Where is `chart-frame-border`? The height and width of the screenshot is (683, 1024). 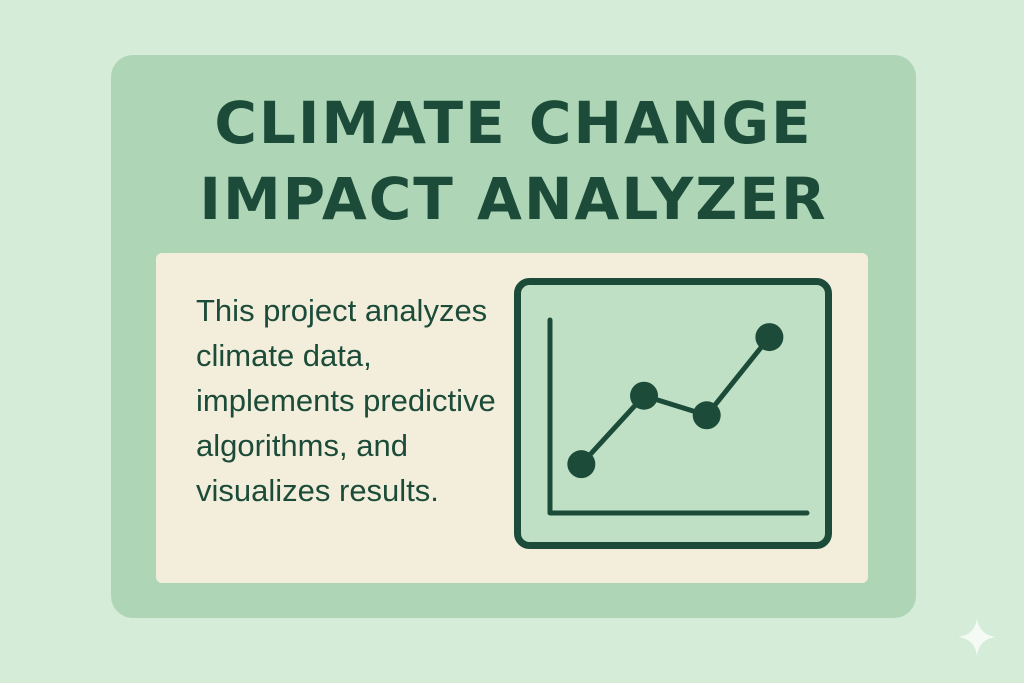 chart-frame-border is located at coordinates (673, 413).